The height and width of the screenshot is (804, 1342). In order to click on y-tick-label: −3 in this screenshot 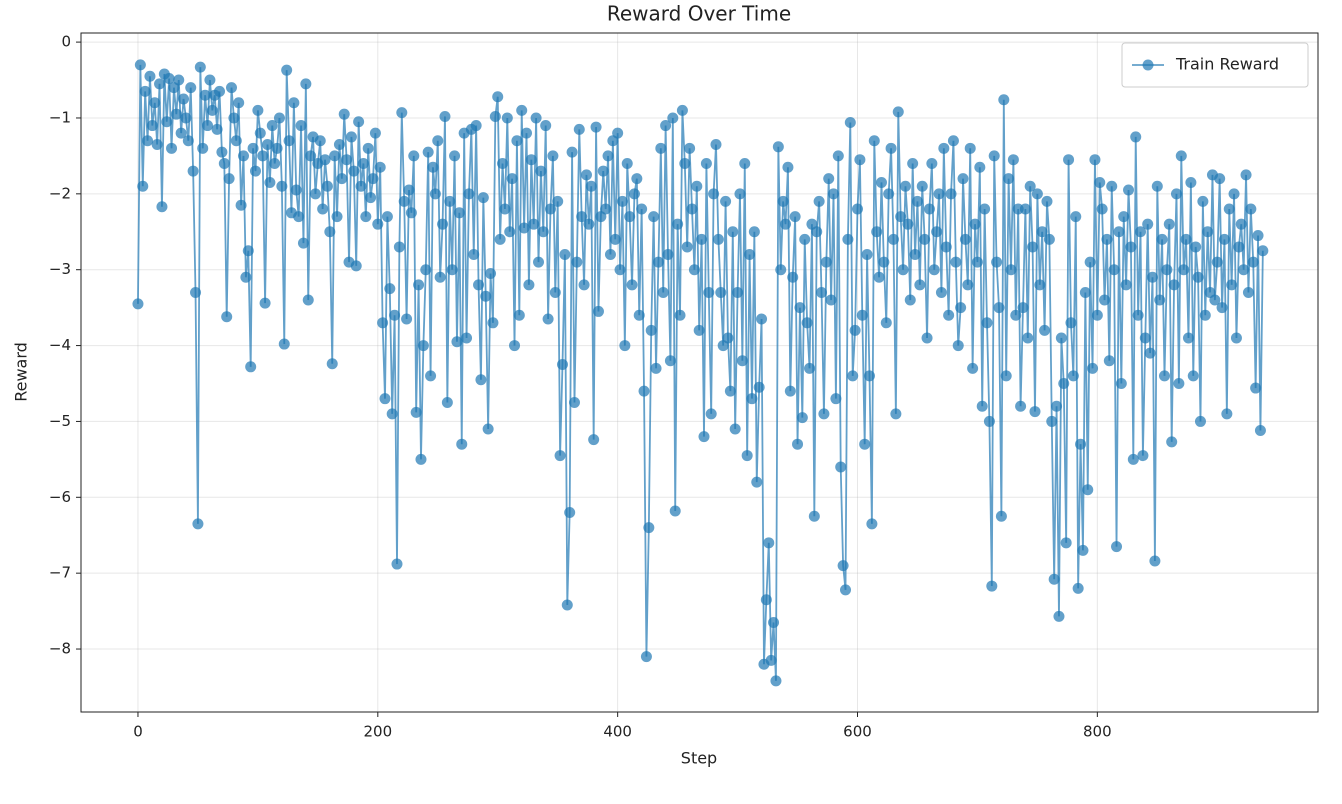, I will do `click(60, 269)`.